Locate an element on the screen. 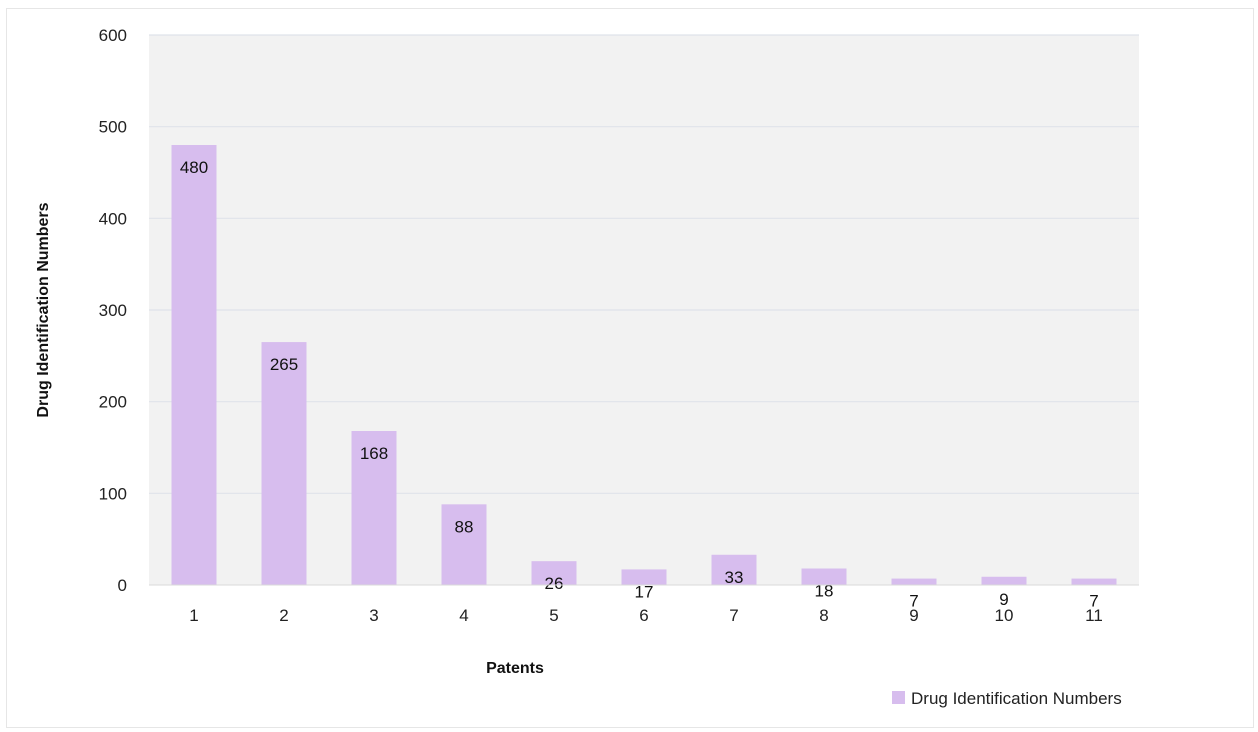 This screenshot has height=732, width=1258. x-tick-label: 8 is located at coordinates (823, 615).